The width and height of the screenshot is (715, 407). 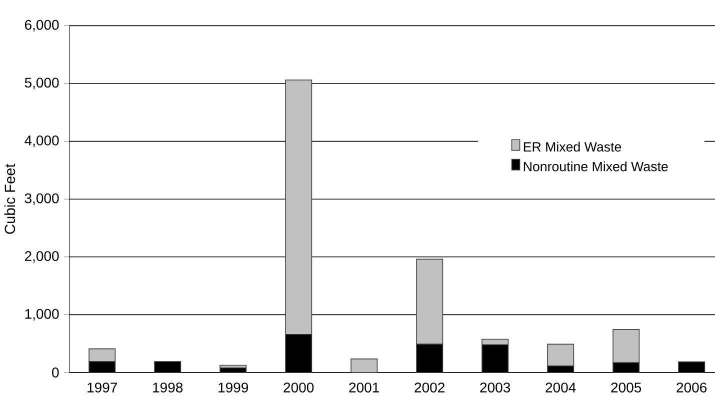 I want to click on y-tick-label: 2,000, so click(x=41, y=257).